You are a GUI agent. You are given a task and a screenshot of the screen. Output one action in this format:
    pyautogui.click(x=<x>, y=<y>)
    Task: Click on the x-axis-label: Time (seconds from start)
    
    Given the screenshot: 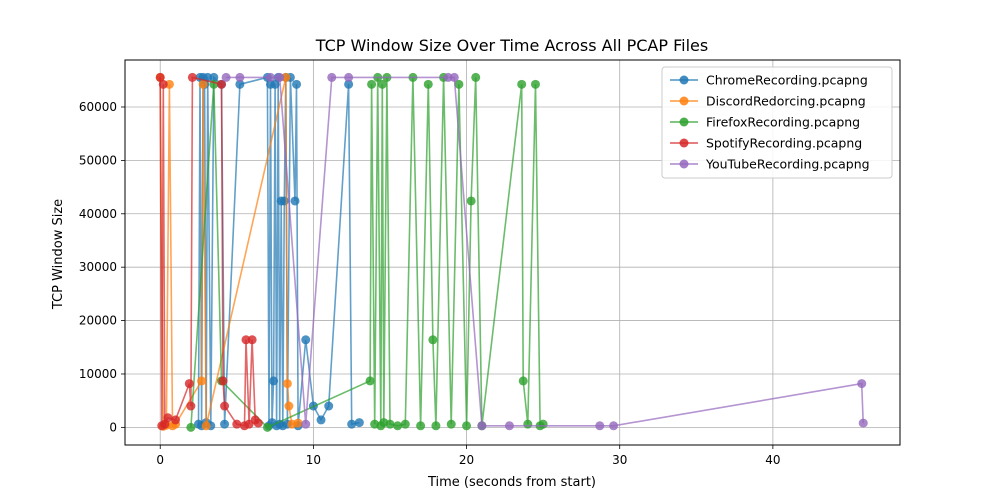 What is the action you would take?
    pyautogui.click(x=511, y=482)
    